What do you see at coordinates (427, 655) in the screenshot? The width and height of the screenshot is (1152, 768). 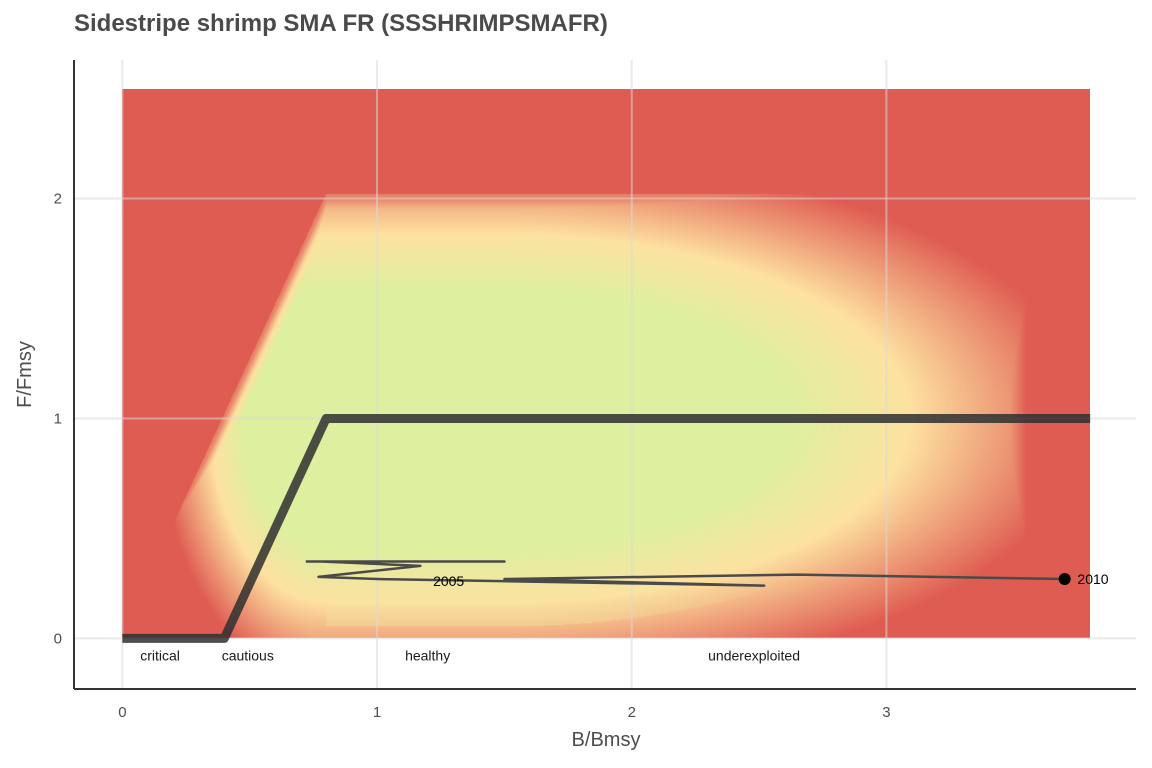 I see `zone-label-healthy: healthy` at bounding box center [427, 655].